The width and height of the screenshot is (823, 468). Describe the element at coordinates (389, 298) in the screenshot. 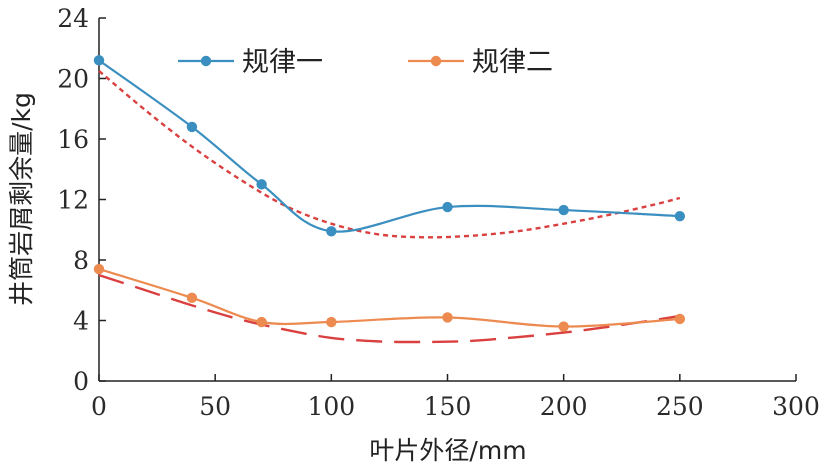

I see `series-2-line` at that location.